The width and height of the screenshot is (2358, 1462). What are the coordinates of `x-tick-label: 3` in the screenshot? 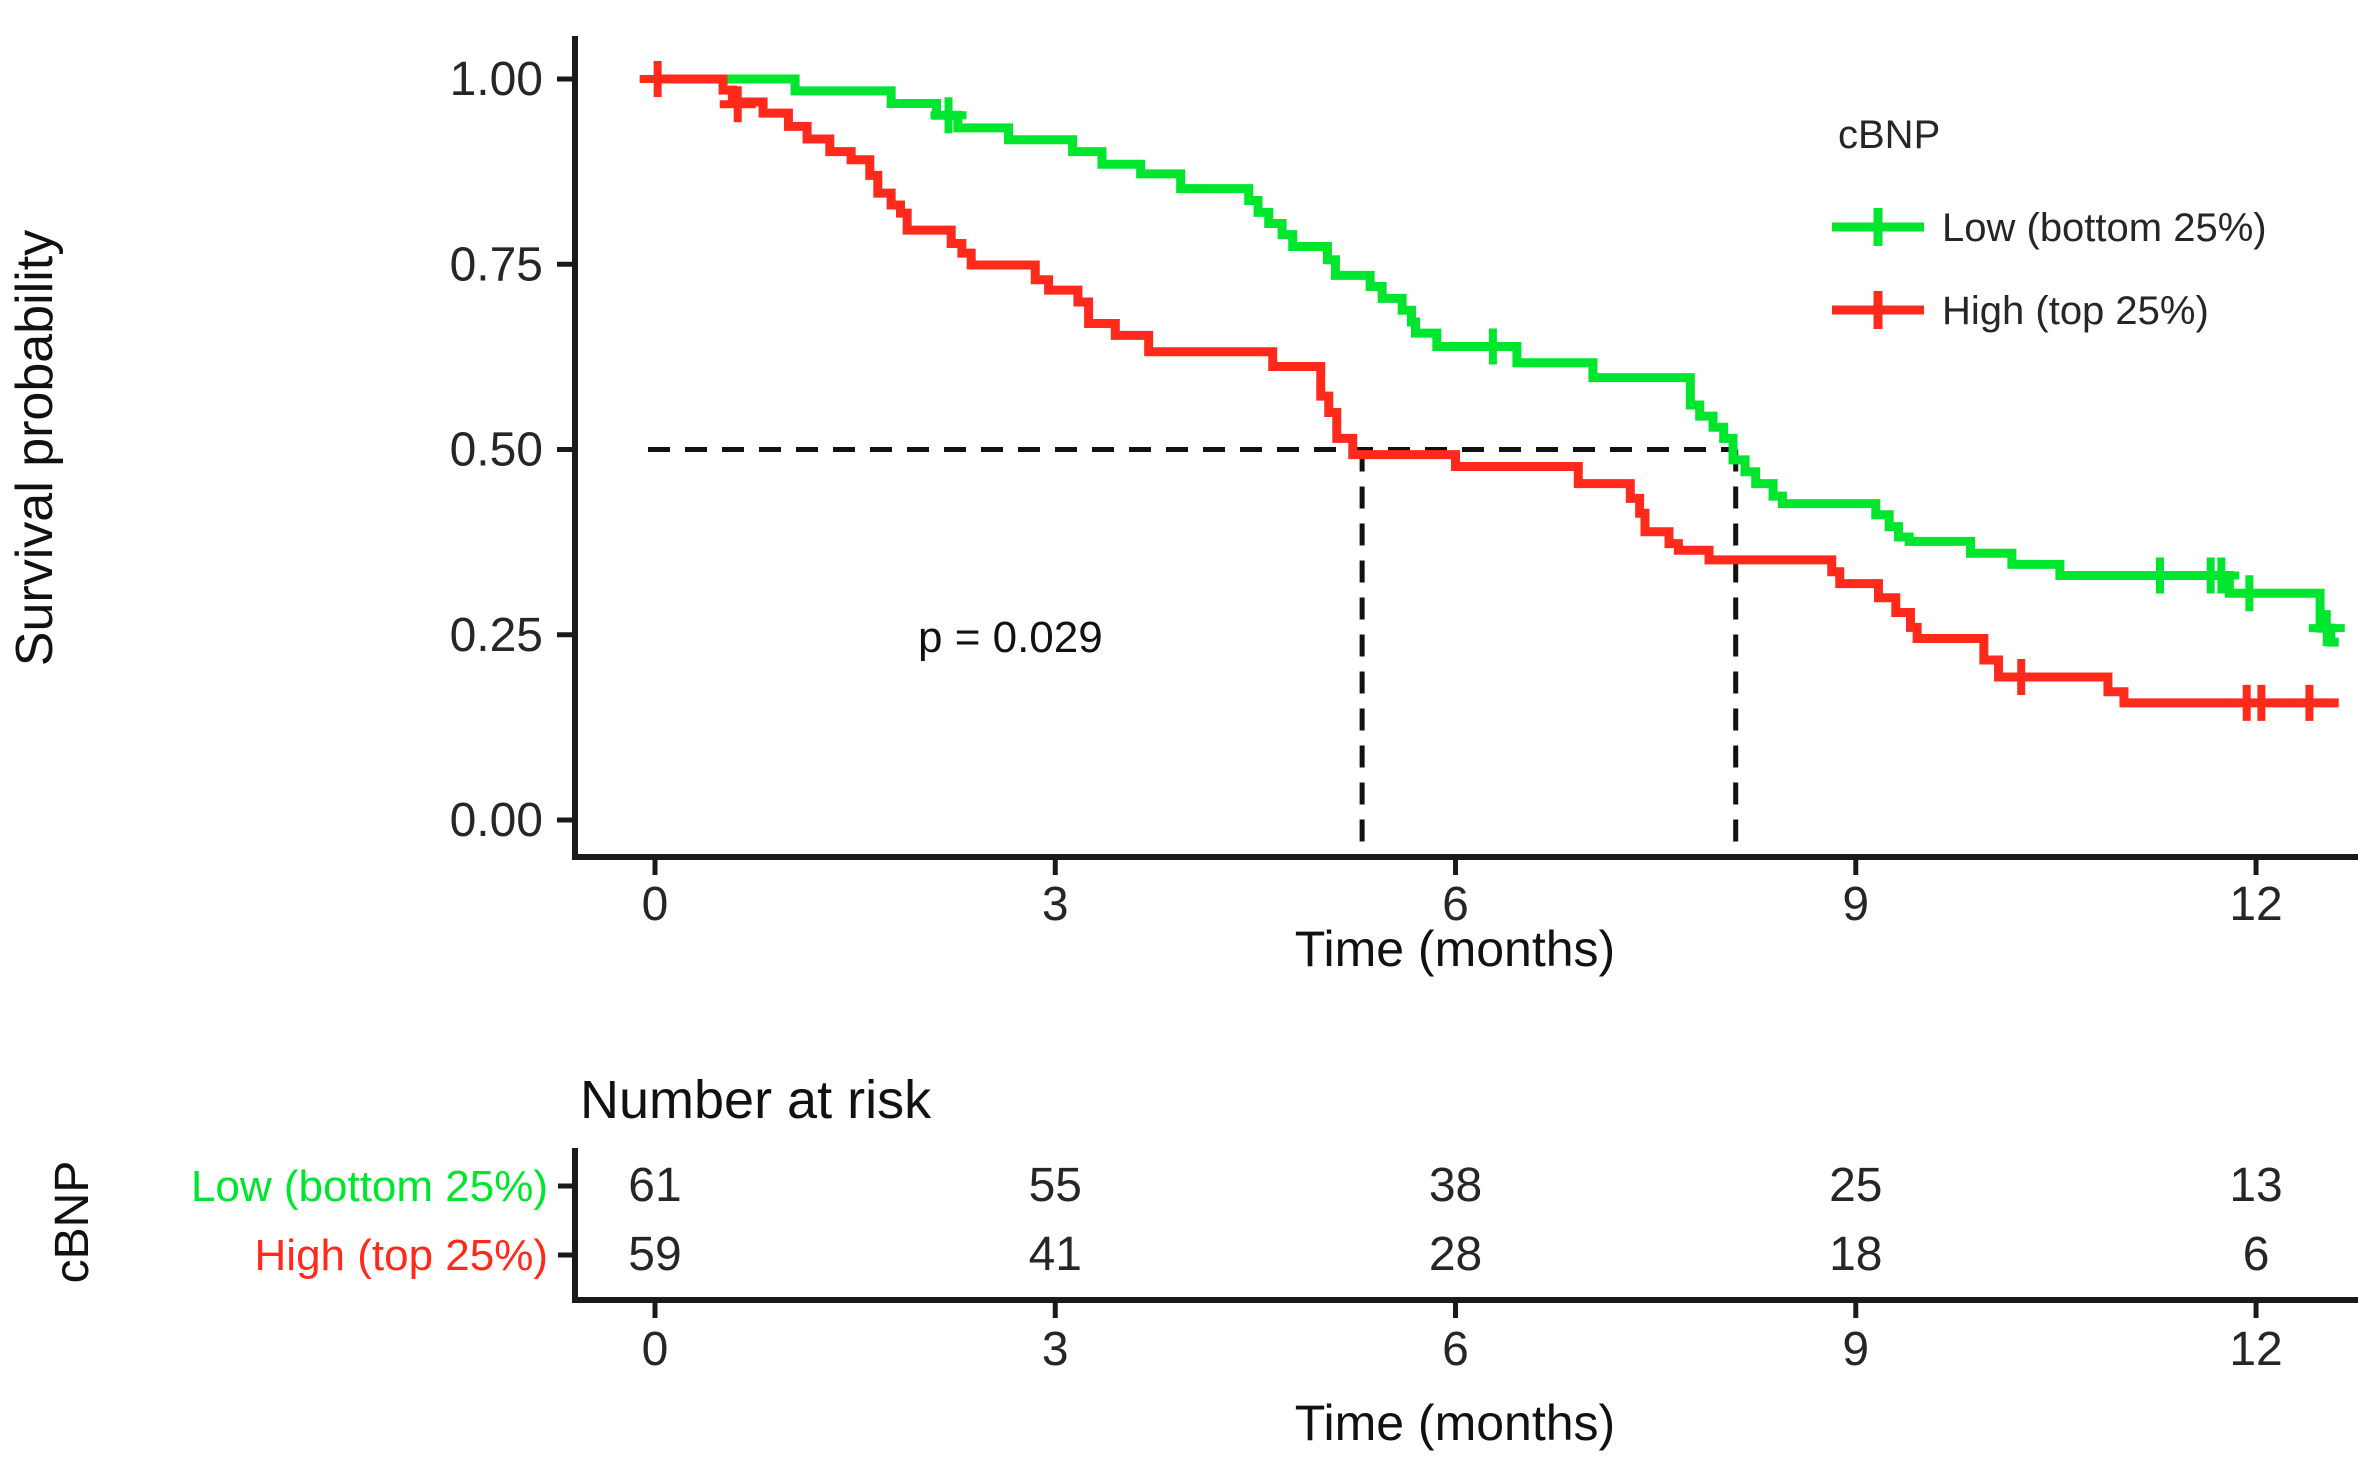 It's located at (1055, 904).